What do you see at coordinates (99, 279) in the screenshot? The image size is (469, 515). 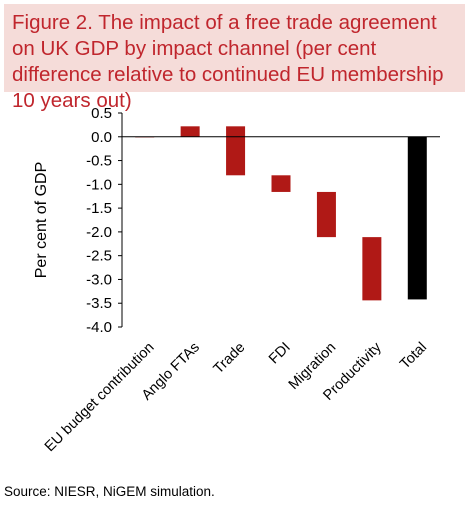 I see `y-tick-label: -3.0` at bounding box center [99, 279].